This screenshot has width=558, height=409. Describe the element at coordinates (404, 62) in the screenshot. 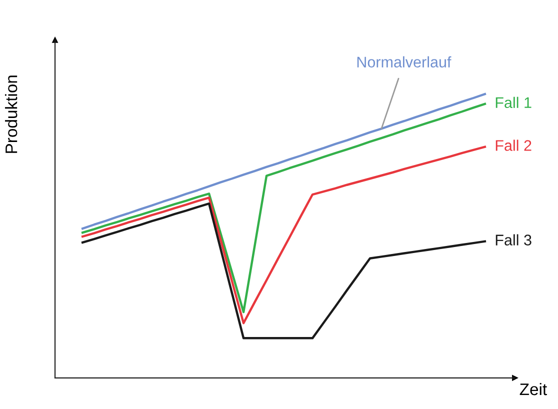

I see `text: Normalverlauf` at that location.